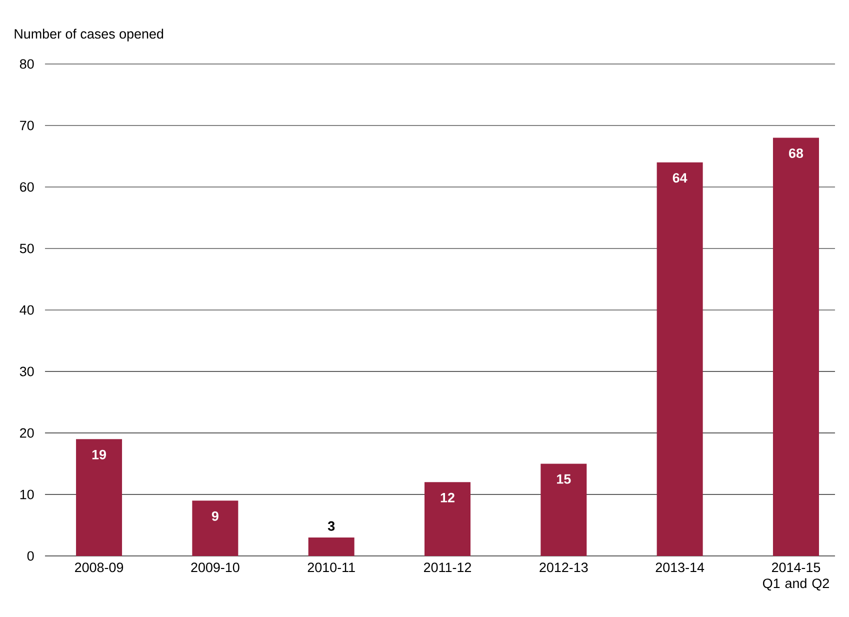  I want to click on y-tick-label: 40, so click(27, 310).